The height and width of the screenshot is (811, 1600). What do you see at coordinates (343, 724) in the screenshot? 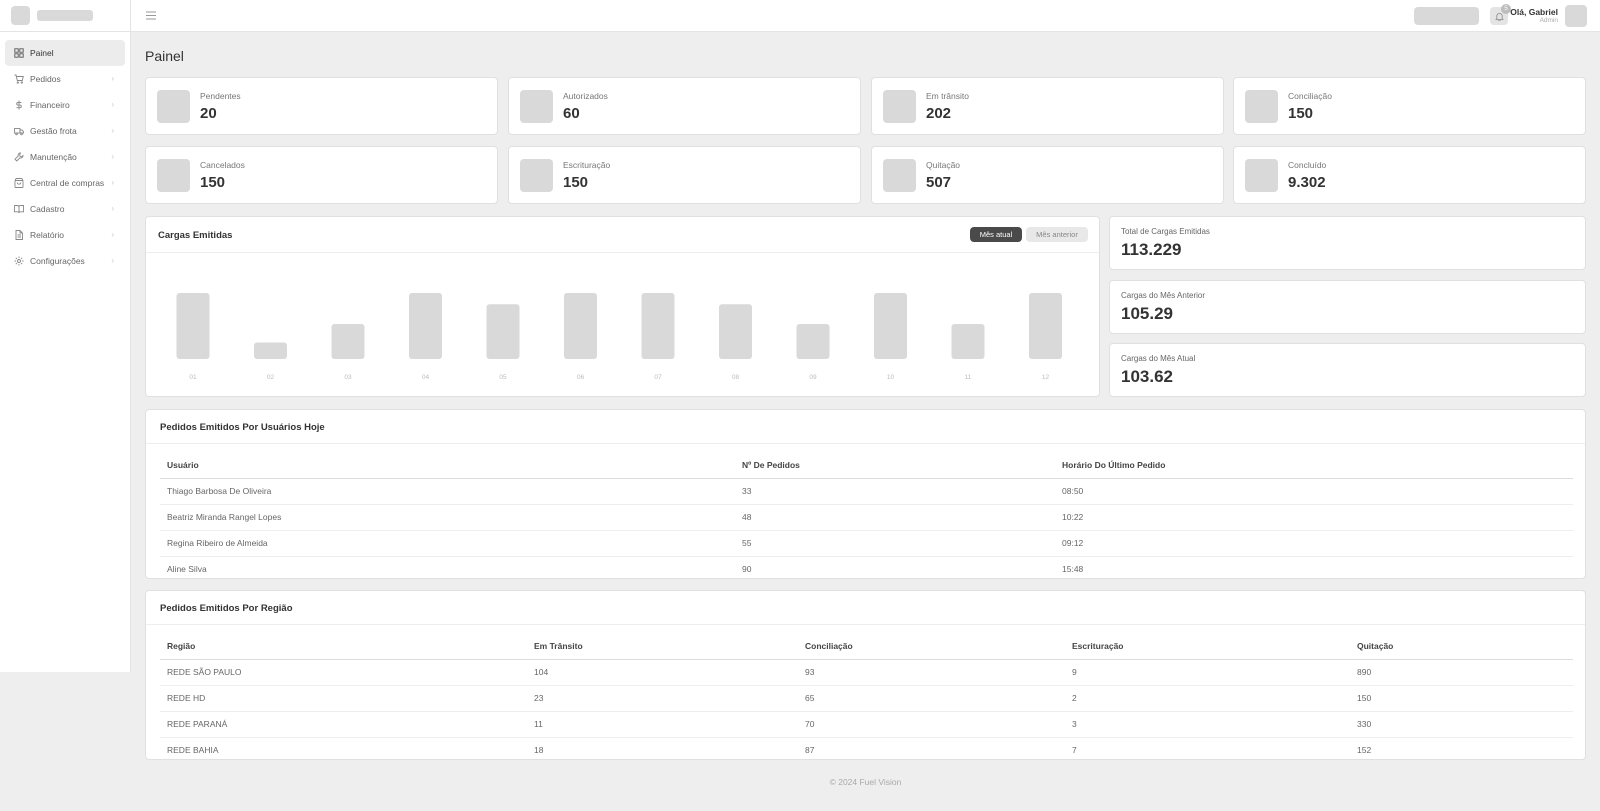
I see `table-cell: REDE PARANÁ` at bounding box center [343, 724].